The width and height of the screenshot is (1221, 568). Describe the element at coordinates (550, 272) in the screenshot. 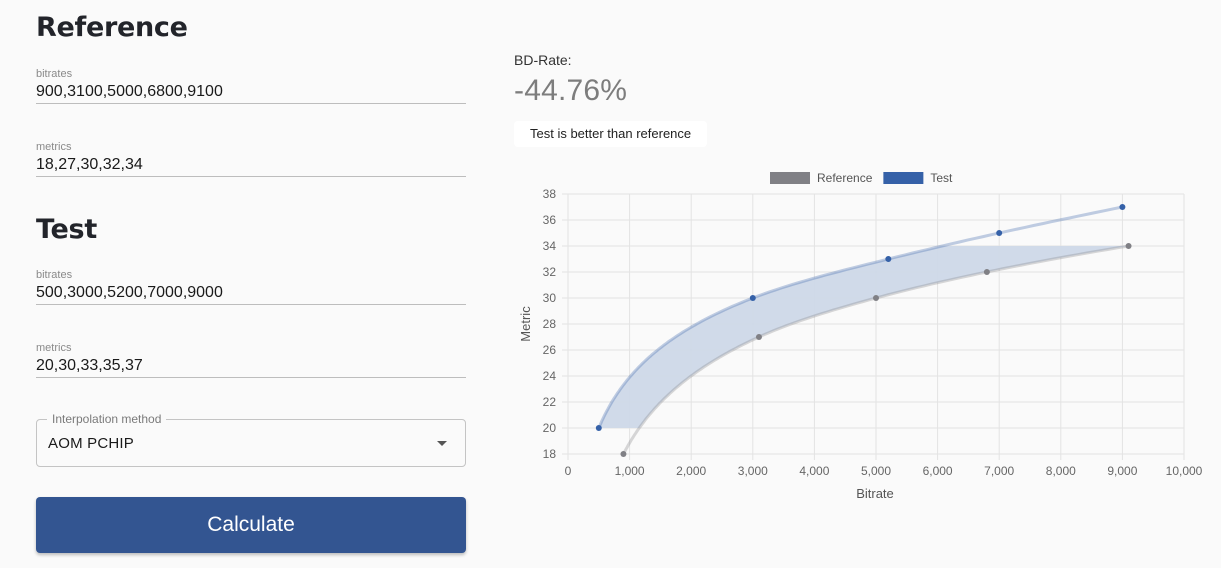

I see `y-tick-label: 32` at that location.